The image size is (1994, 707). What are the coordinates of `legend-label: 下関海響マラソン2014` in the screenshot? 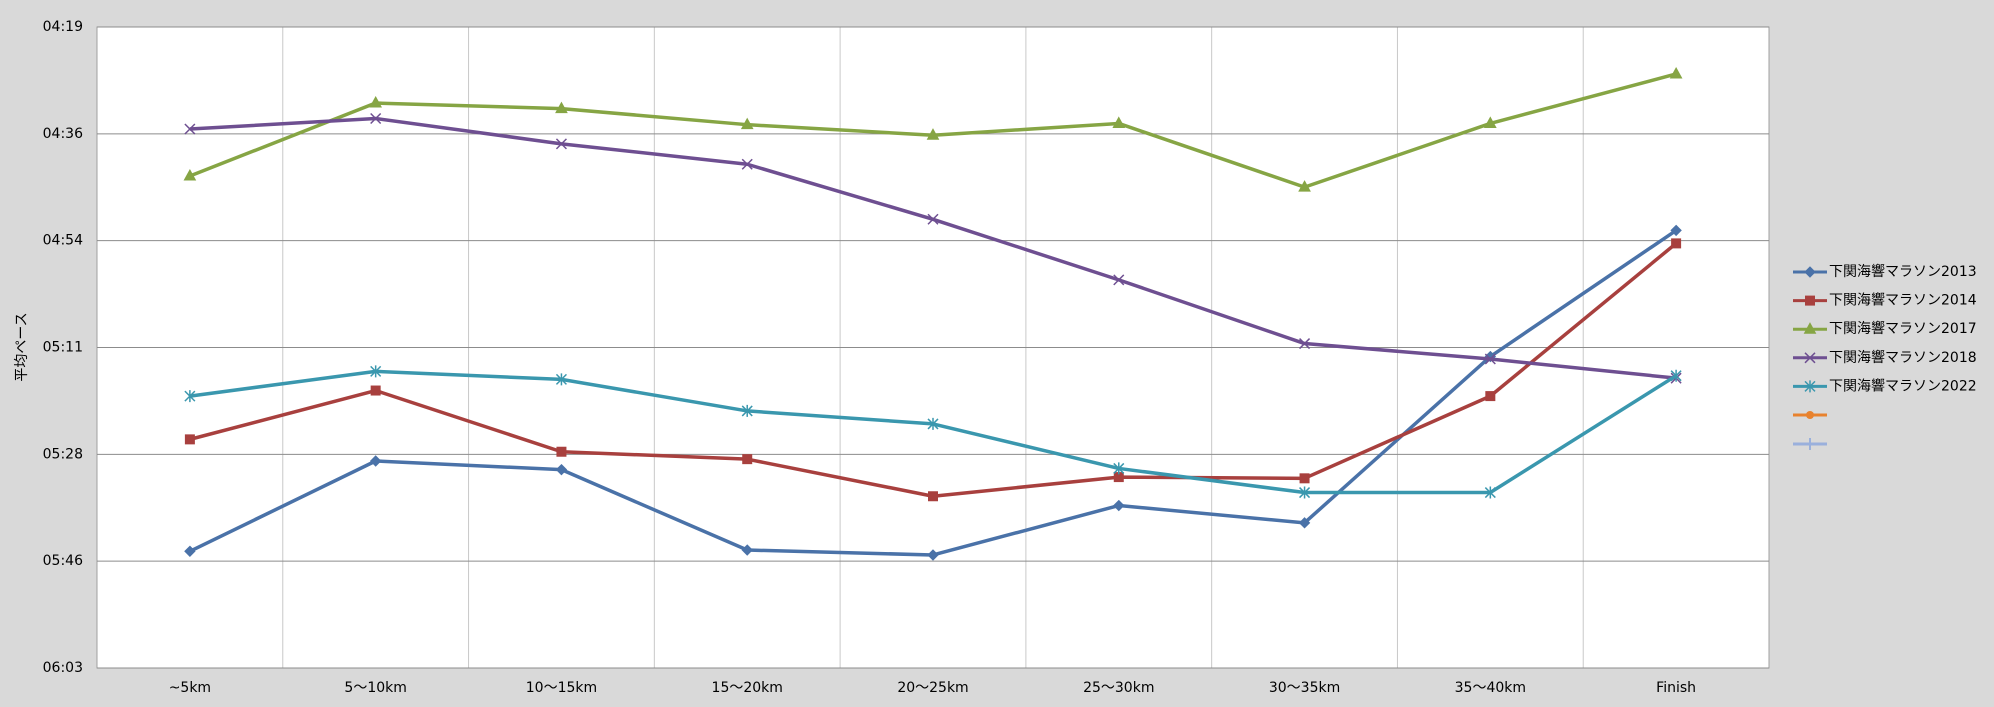 It's located at (1903, 300).